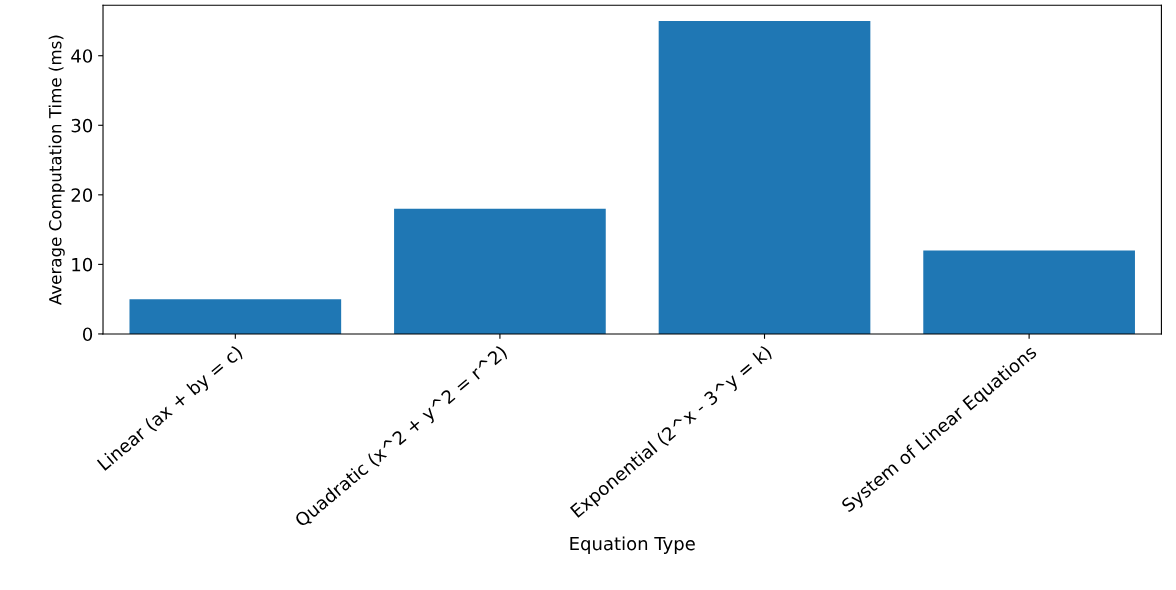 This screenshot has width=1176, height=590. Describe the element at coordinates (82, 195) in the screenshot. I see `y-tick-label: 20` at that location.